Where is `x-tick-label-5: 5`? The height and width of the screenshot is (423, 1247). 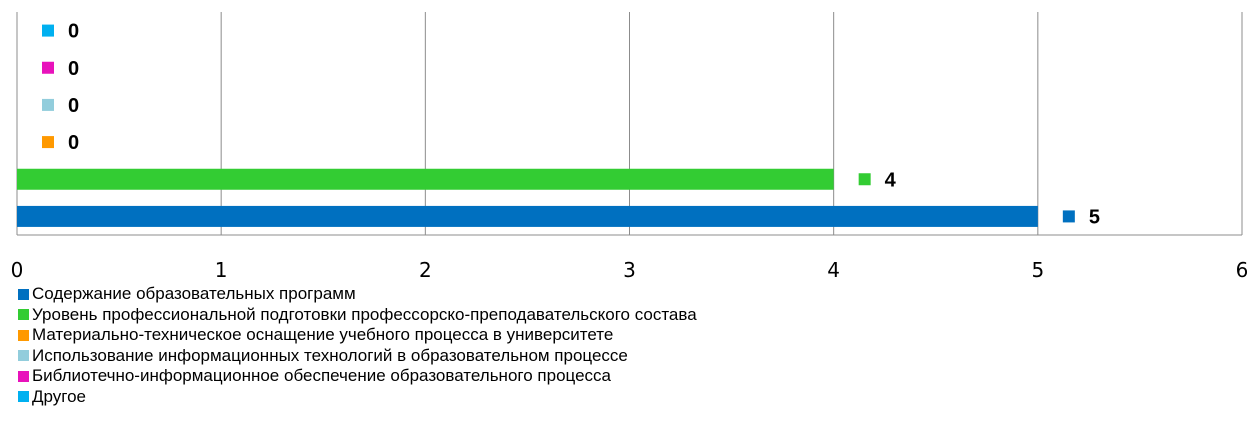 x-tick-label-5: 5 is located at coordinates (1037, 270).